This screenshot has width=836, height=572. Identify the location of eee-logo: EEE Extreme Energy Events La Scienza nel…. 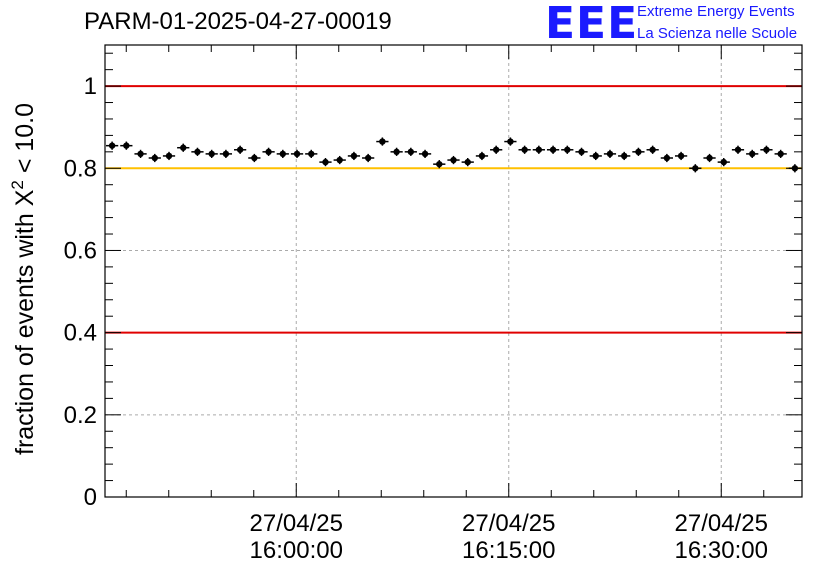
(690, 25).